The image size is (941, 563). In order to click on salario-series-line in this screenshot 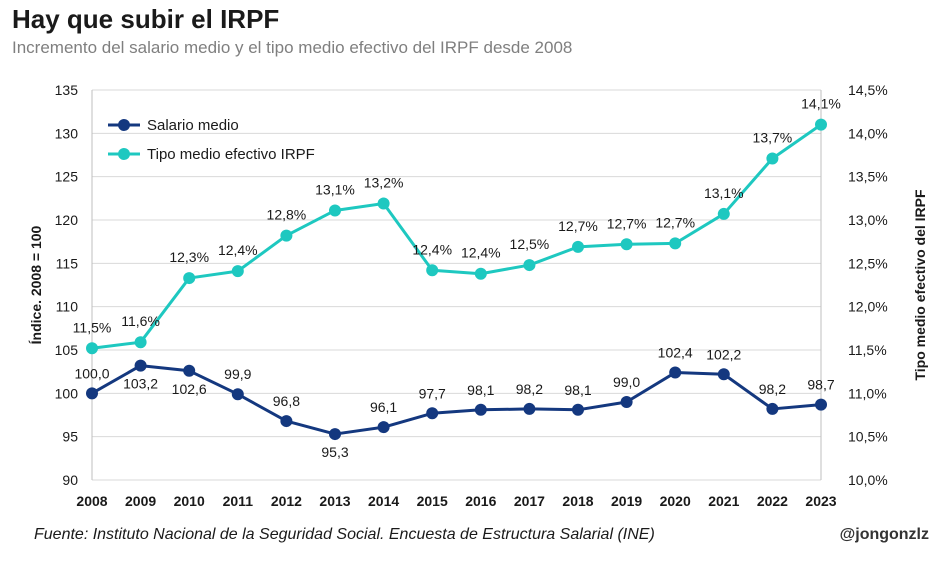, I will do `click(456, 400)`.